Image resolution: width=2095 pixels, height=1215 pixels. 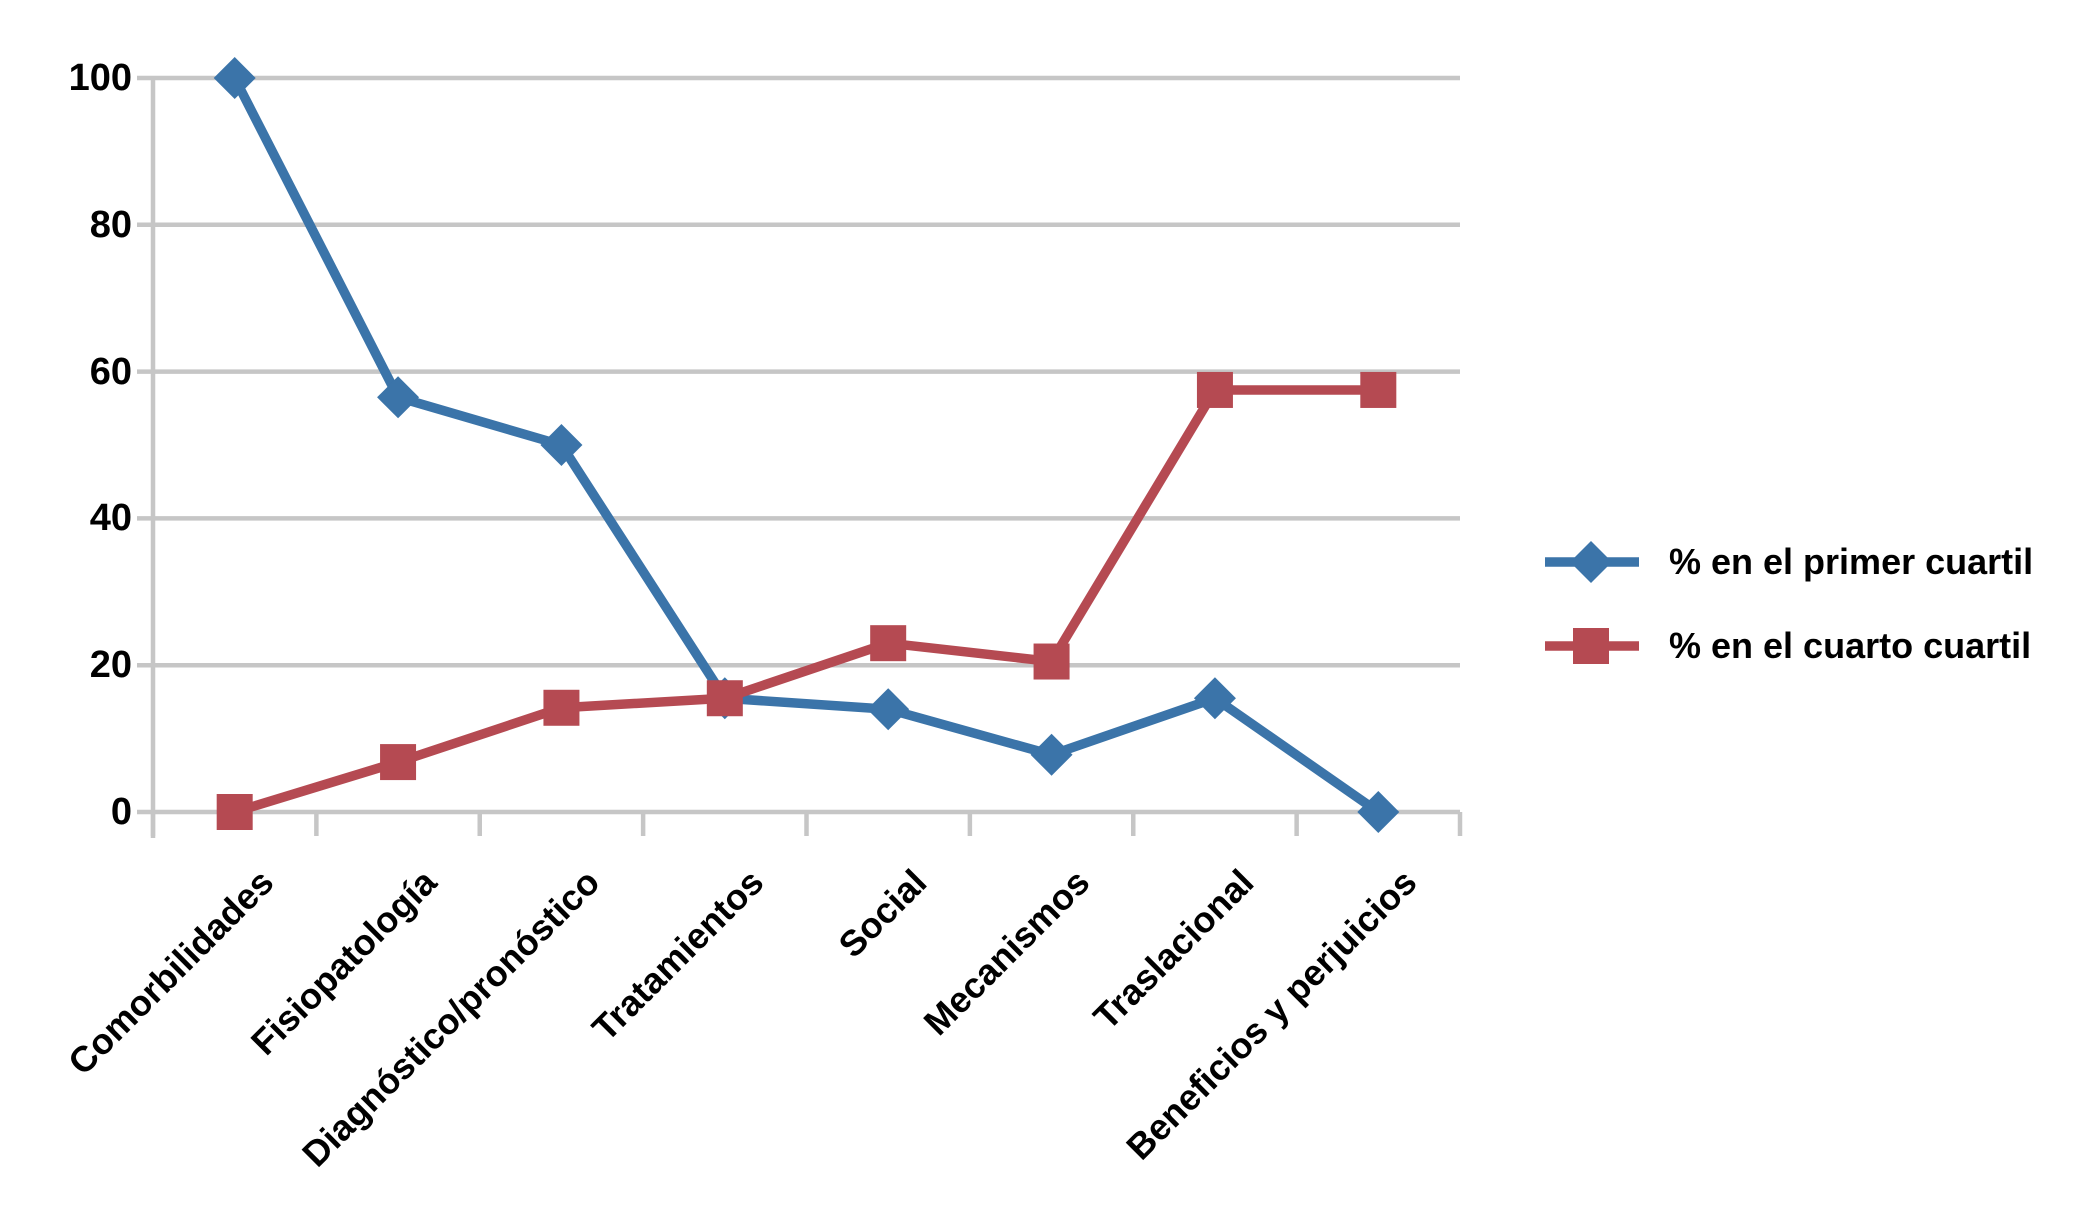 I want to click on y-tick-label-60: 60, so click(x=110, y=371).